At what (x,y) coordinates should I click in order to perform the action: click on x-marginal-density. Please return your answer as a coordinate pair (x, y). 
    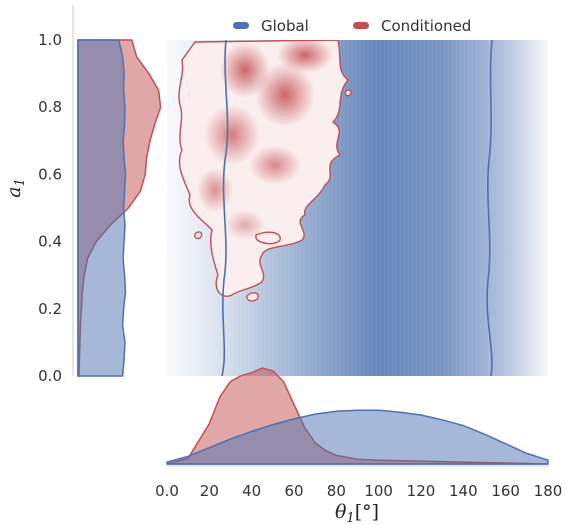
    Looking at the image, I should click on (357, 416).